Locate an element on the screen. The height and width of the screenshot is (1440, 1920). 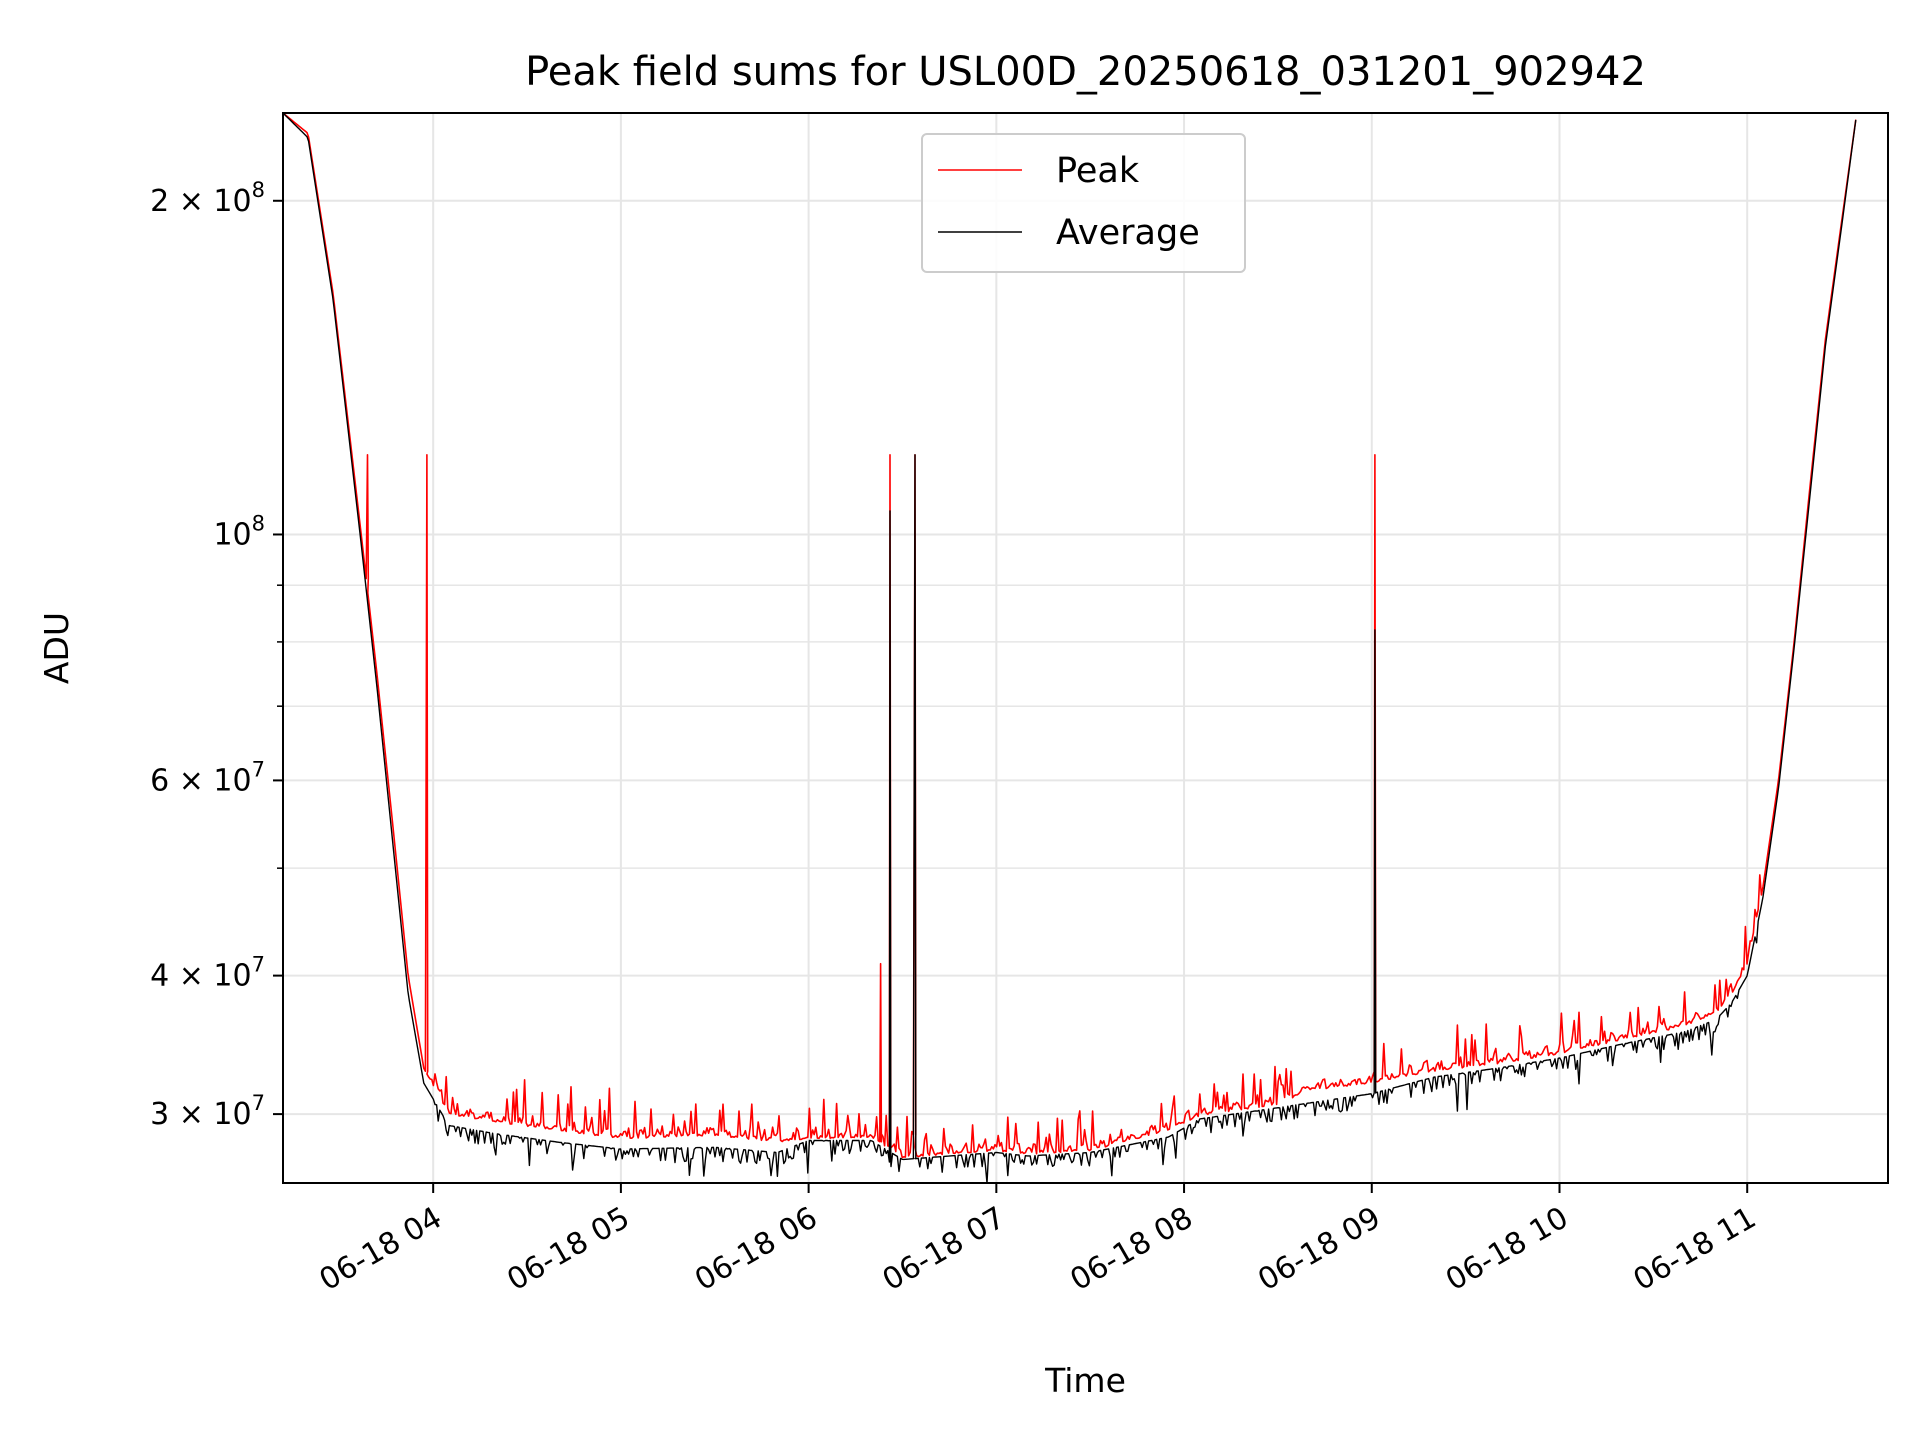
y-tick-label: 3 × 107 is located at coordinates (207, 1111).